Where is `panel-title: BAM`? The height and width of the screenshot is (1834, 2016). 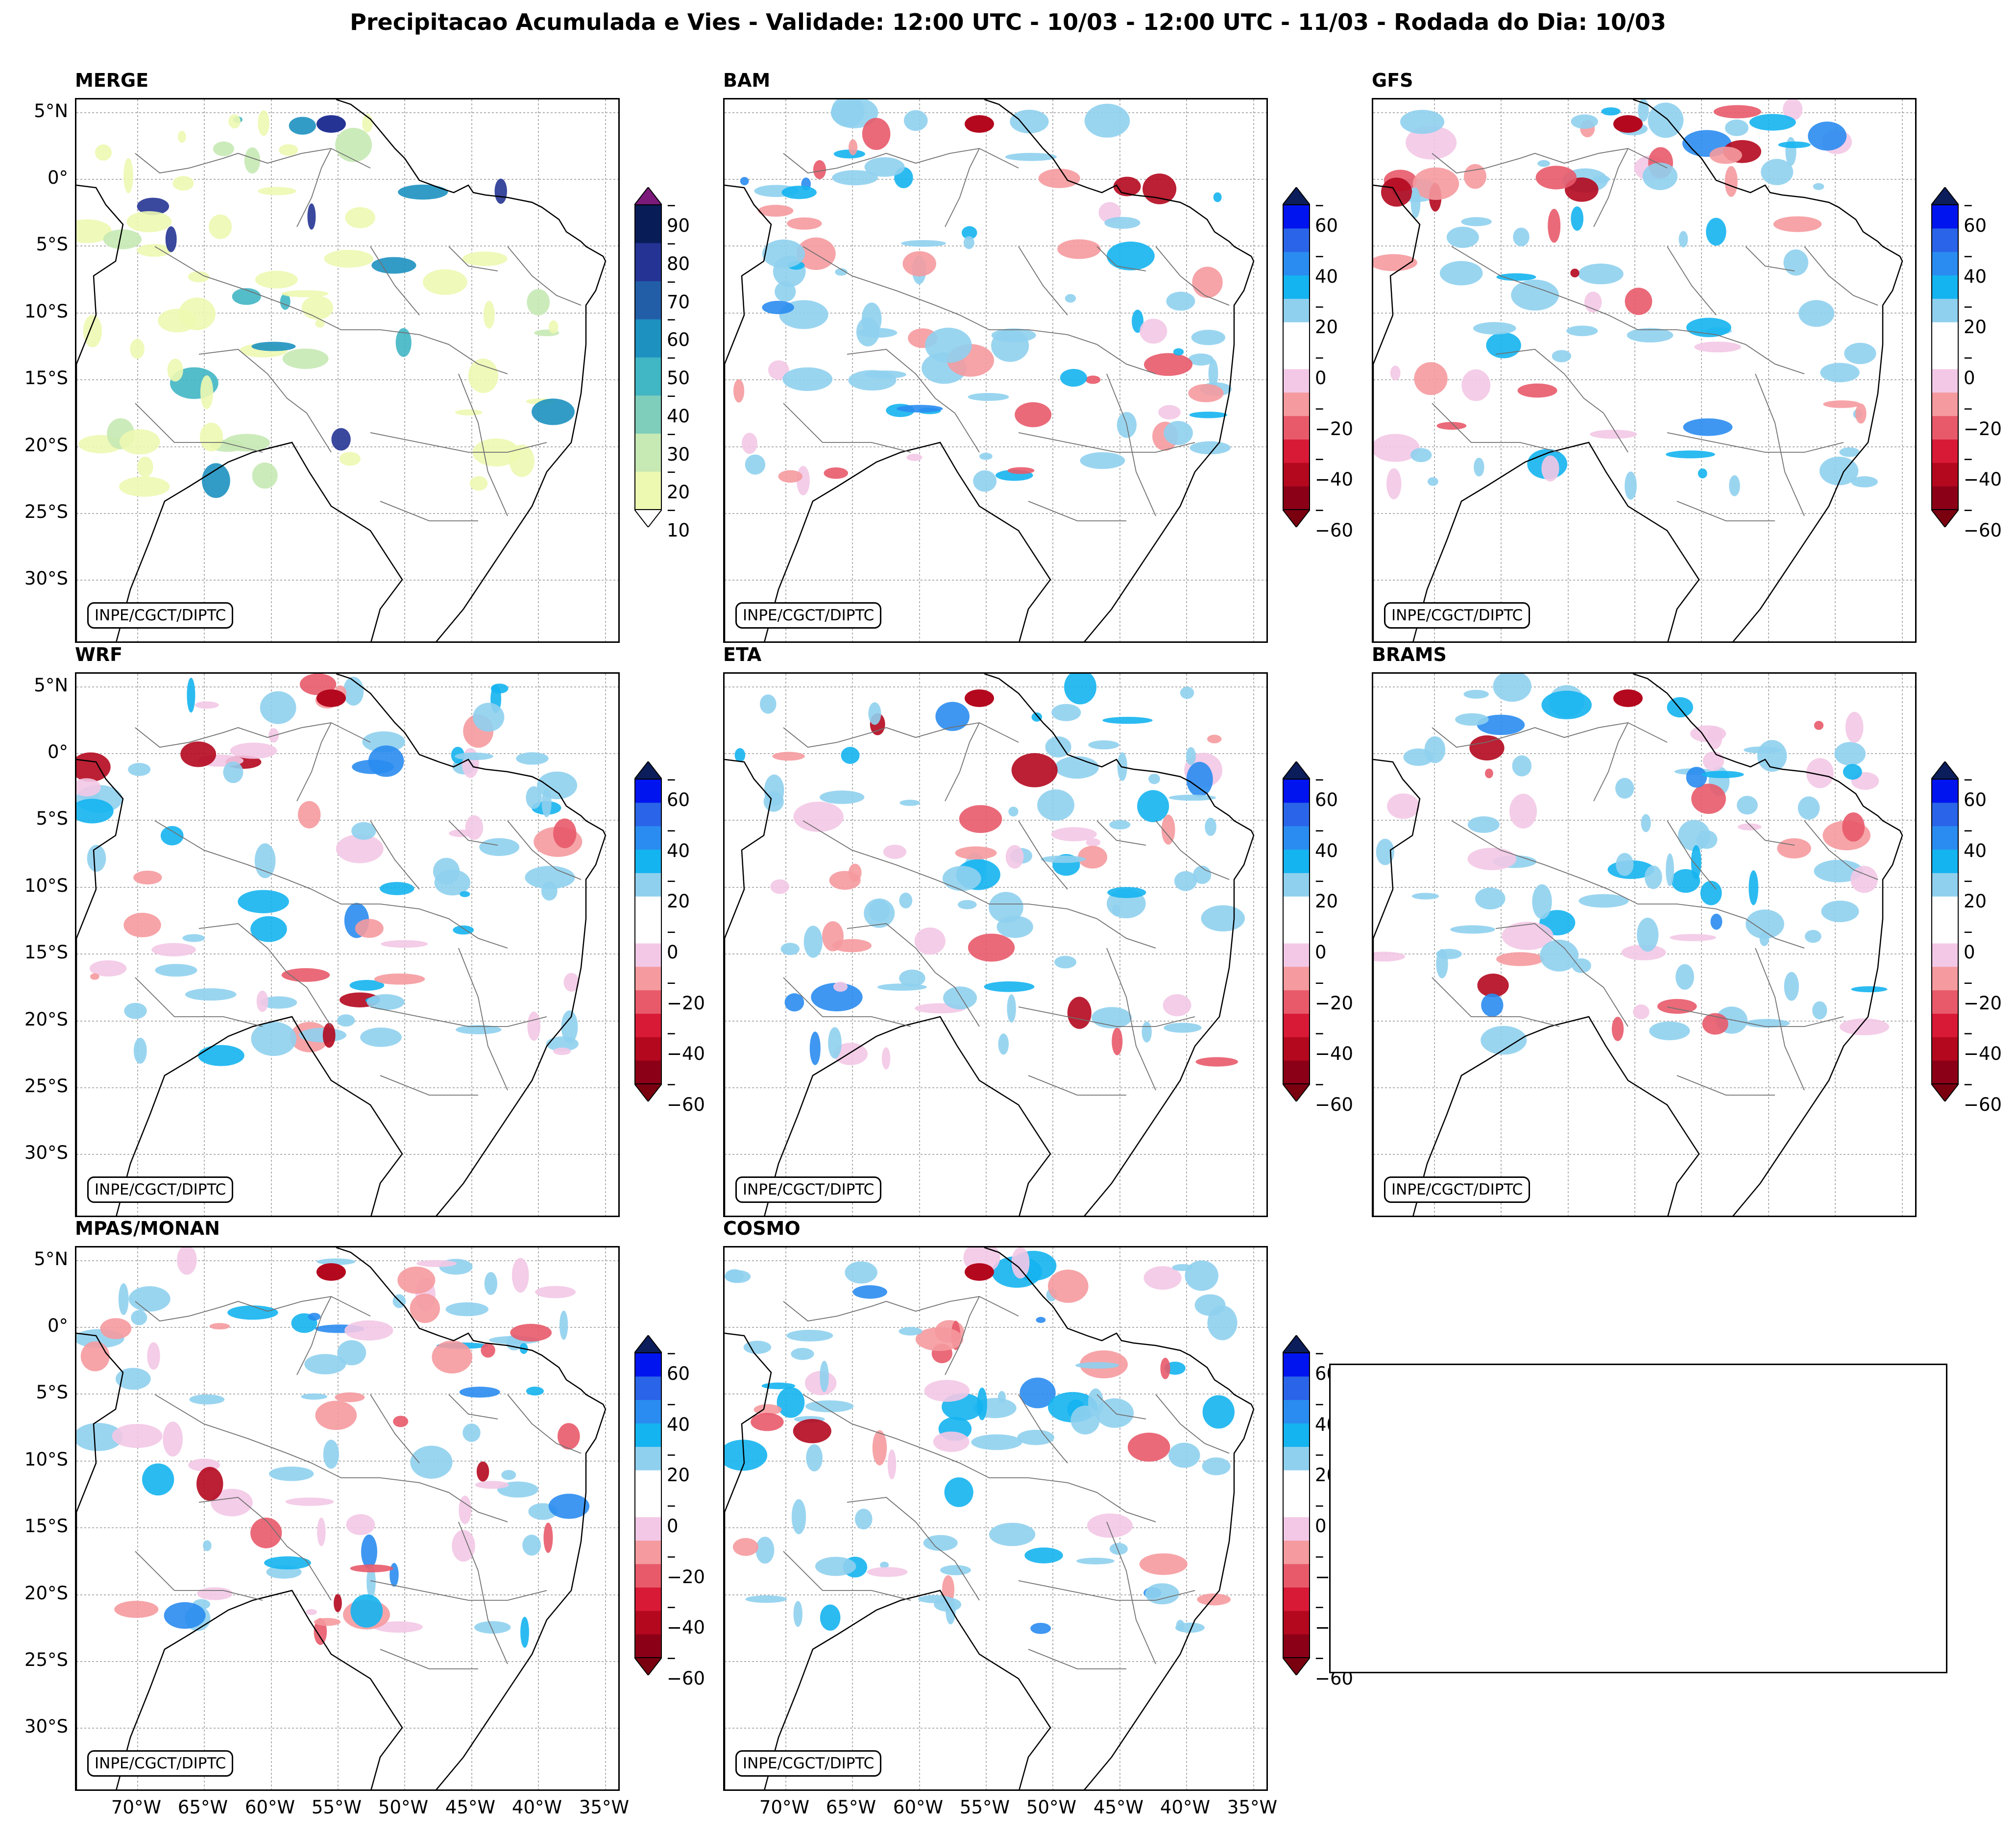 panel-title: BAM is located at coordinates (747, 80).